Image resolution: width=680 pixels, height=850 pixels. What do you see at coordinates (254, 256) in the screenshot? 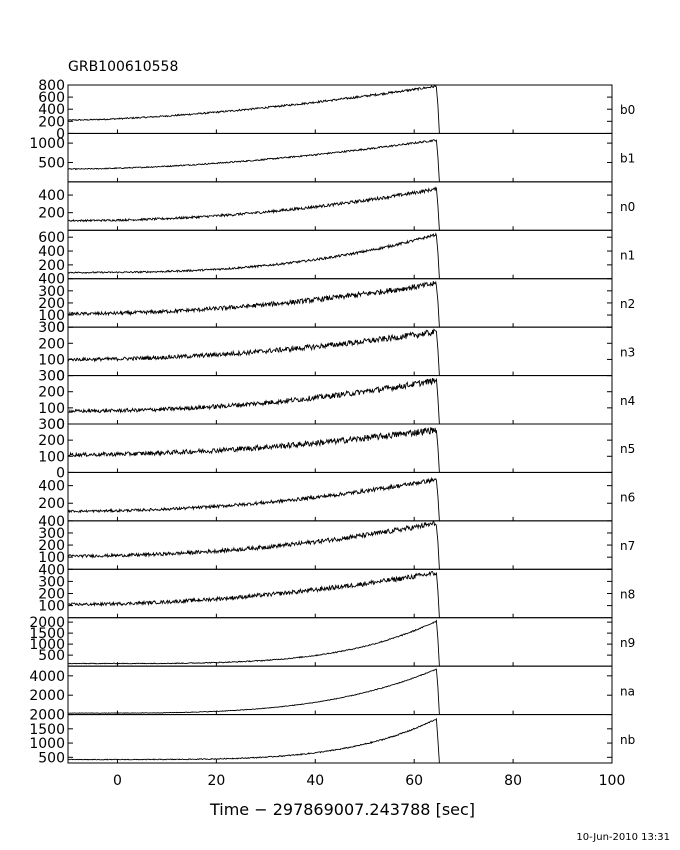
I see `series-line-n1` at bounding box center [254, 256].